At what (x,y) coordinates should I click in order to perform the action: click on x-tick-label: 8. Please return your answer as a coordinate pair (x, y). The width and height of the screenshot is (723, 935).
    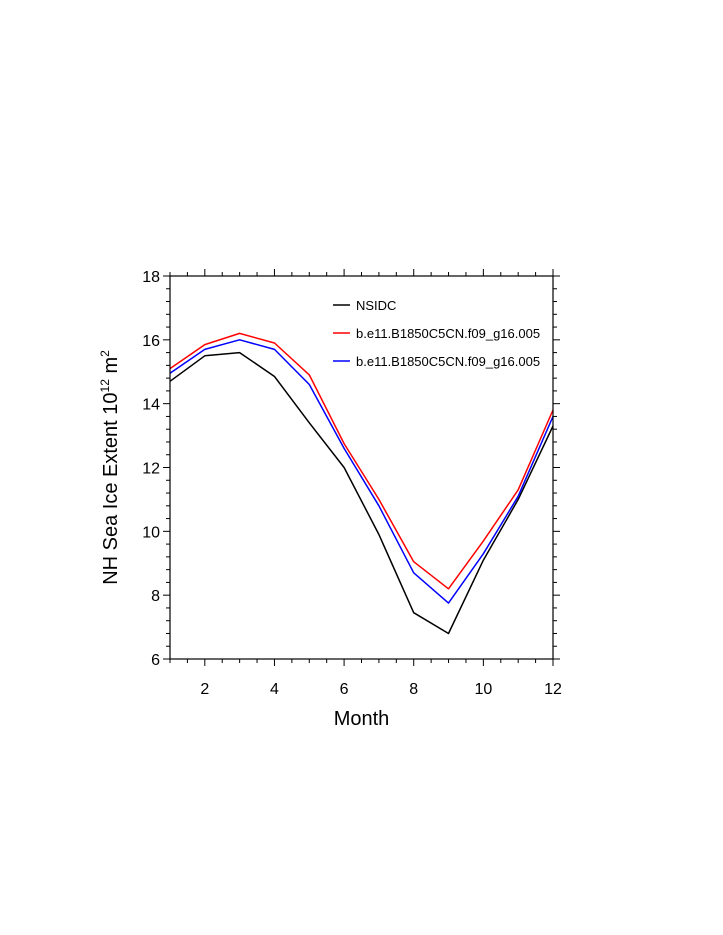
    Looking at the image, I should click on (413, 689).